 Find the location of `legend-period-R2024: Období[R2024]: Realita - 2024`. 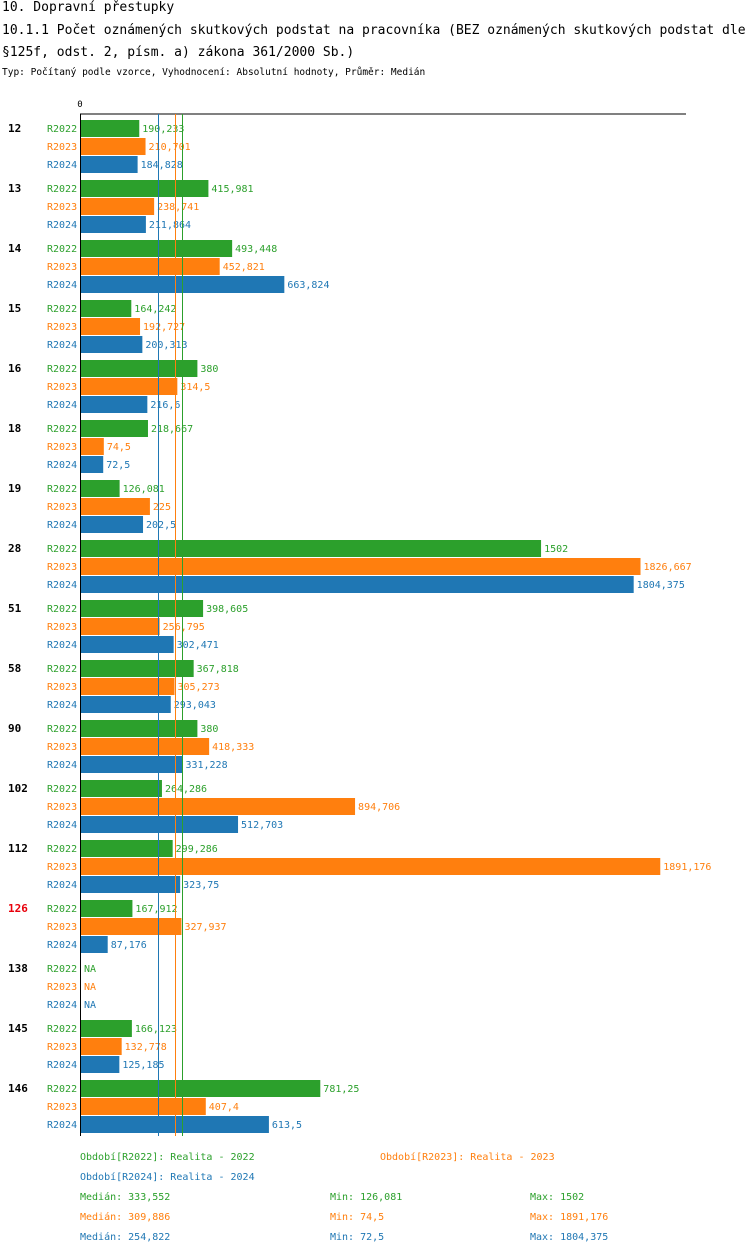

legend-period-R2024: Období[R2024]: Realita - 2024 is located at coordinates (167, 1177).